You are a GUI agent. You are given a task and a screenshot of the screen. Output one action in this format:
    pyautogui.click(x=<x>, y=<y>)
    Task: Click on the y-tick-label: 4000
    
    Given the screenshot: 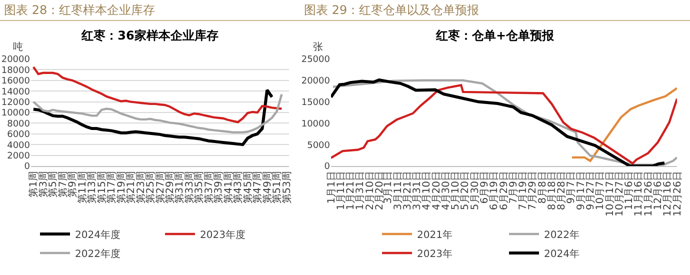 What is the action you would take?
    pyautogui.click(x=18, y=145)
    